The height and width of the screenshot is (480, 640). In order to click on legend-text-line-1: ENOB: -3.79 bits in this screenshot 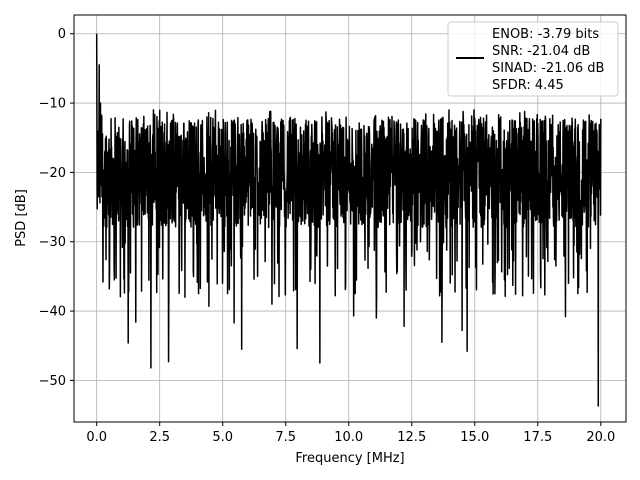, I will do `click(545, 34)`.